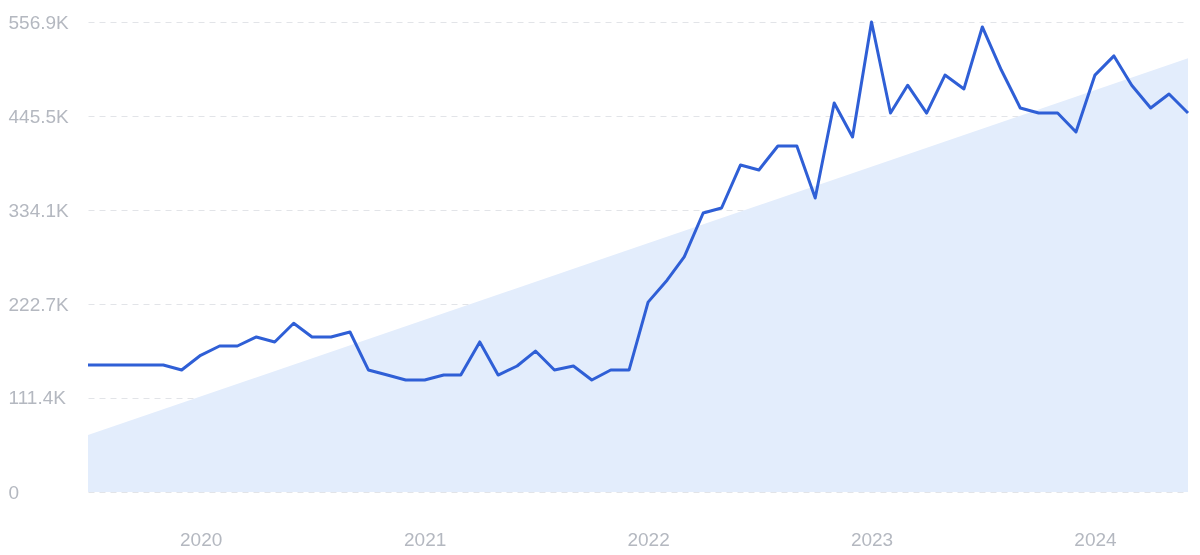  I want to click on x-tick-label: 2021, so click(425, 539).